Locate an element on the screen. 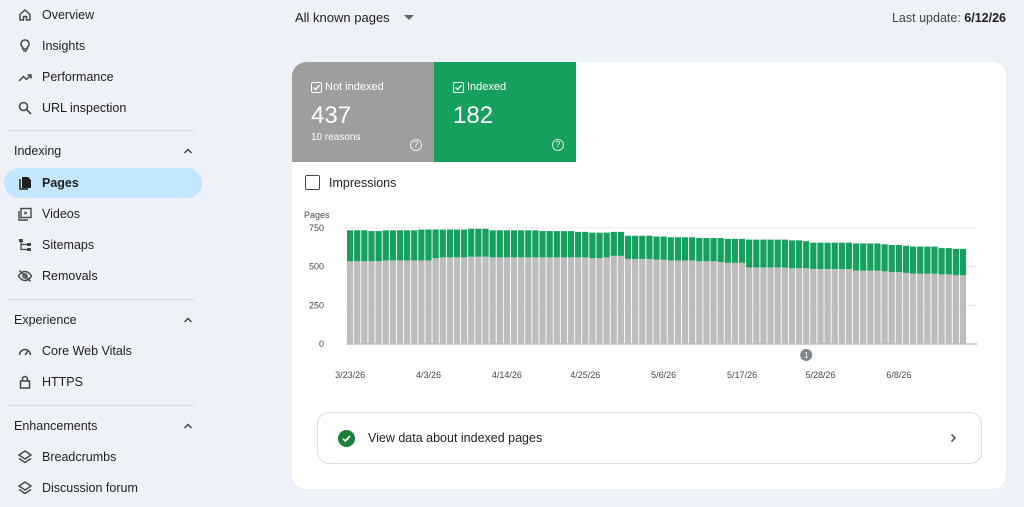  section-title: Experience is located at coordinates (45, 320).